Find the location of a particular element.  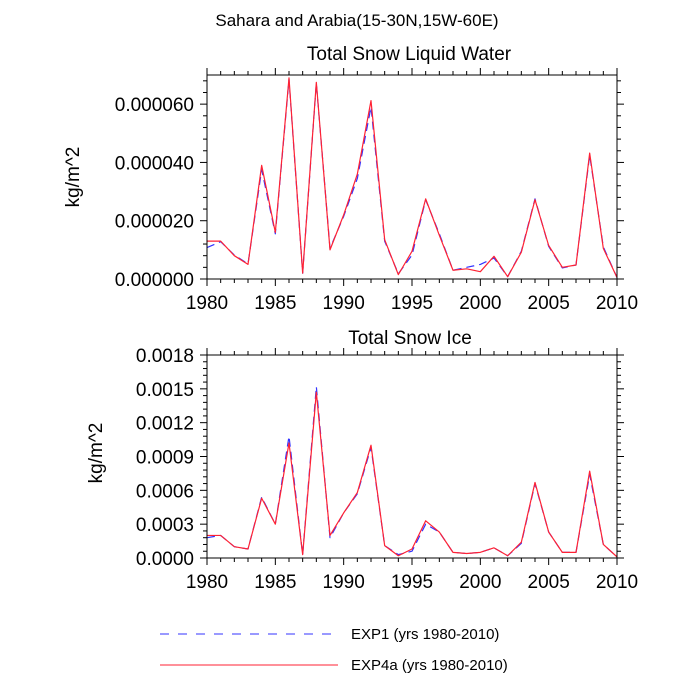

y-tick-label: 0.0003 is located at coordinates (165, 525).